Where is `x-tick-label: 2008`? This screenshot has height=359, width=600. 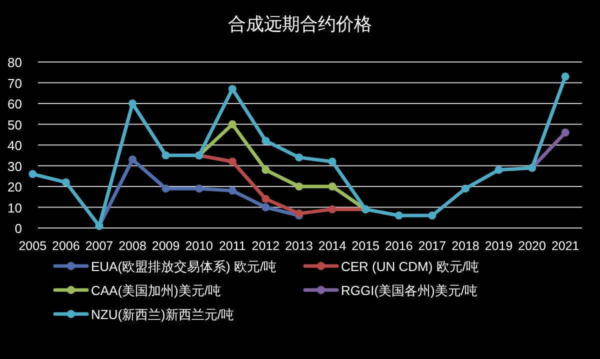 x-tick-label: 2008 is located at coordinates (132, 246).